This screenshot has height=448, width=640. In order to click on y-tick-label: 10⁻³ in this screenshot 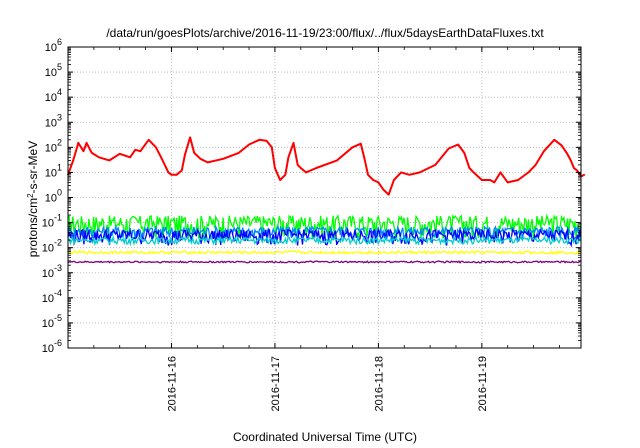, I will do `click(52, 271)`.